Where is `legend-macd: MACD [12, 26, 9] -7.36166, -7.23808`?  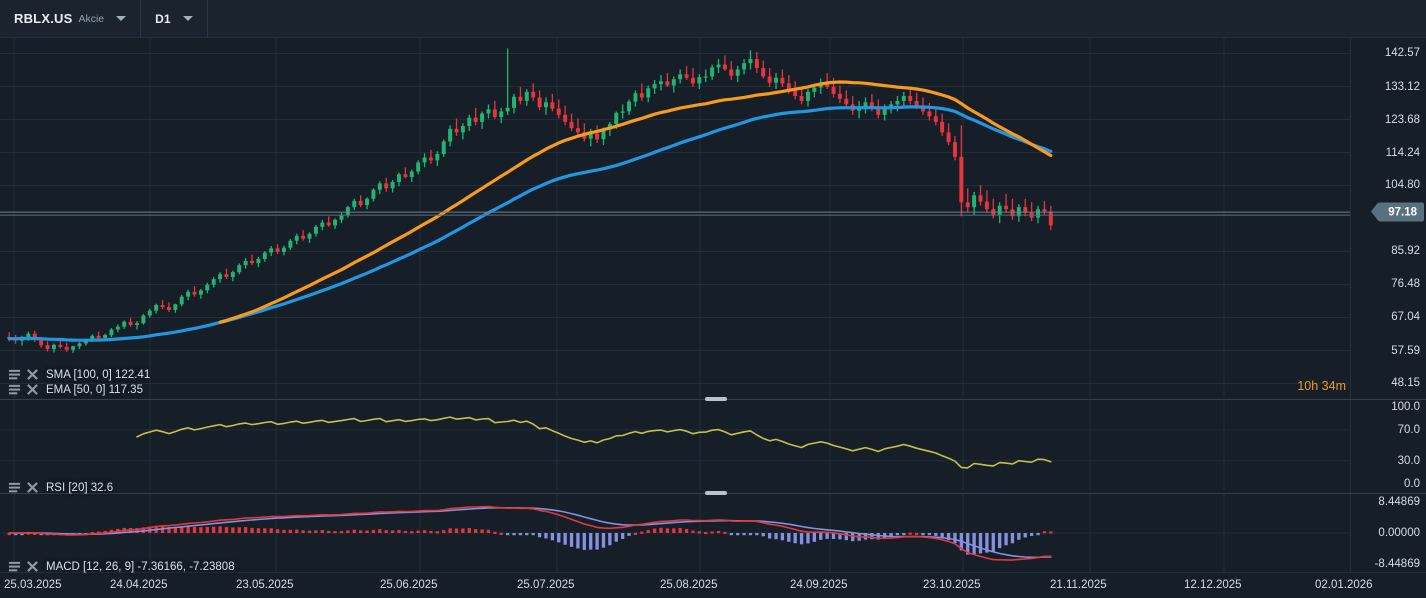
legend-macd: MACD [12, 26, 9] -7.36166, -7.23808 is located at coordinates (121, 566).